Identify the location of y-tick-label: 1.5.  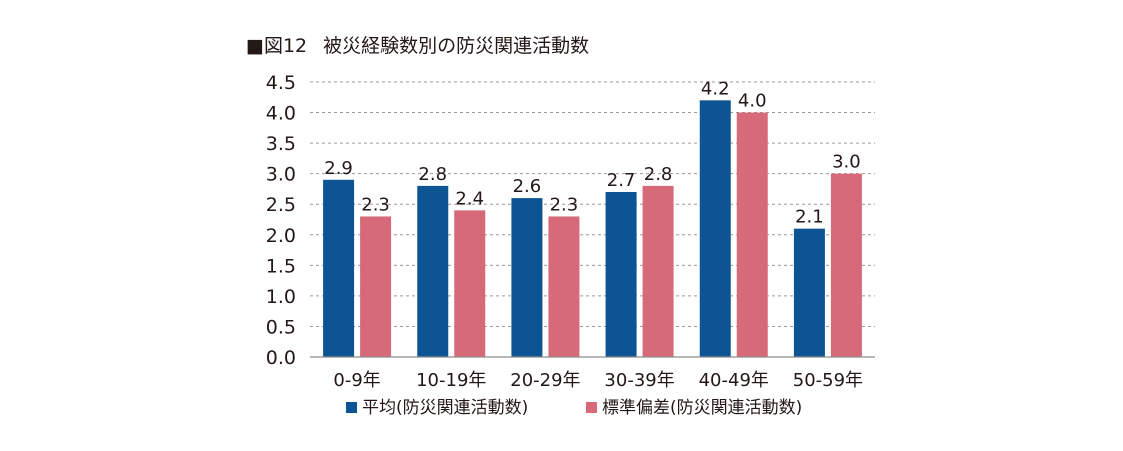
(281, 266).